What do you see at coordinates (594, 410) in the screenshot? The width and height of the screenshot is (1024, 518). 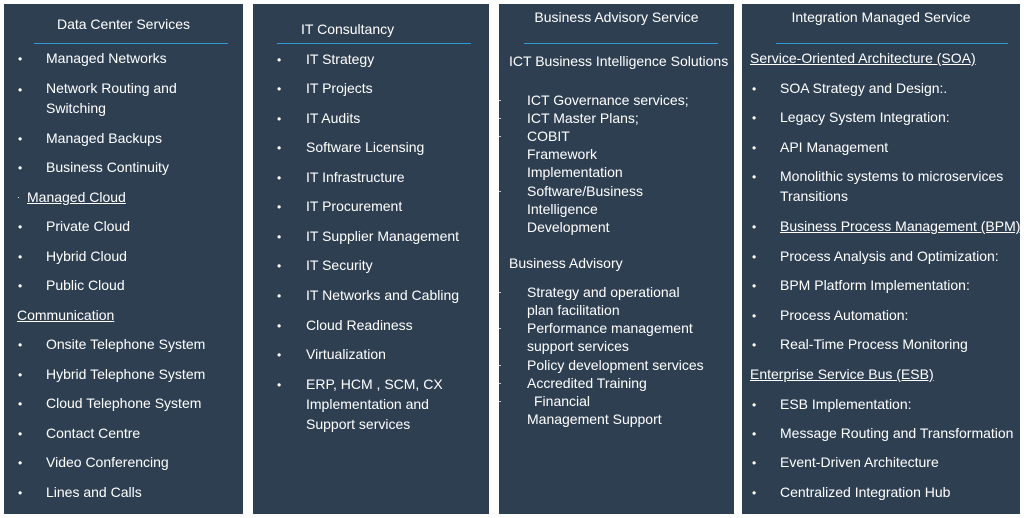 I see `list-item: Financial Management Support` at bounding box center [594, 410].